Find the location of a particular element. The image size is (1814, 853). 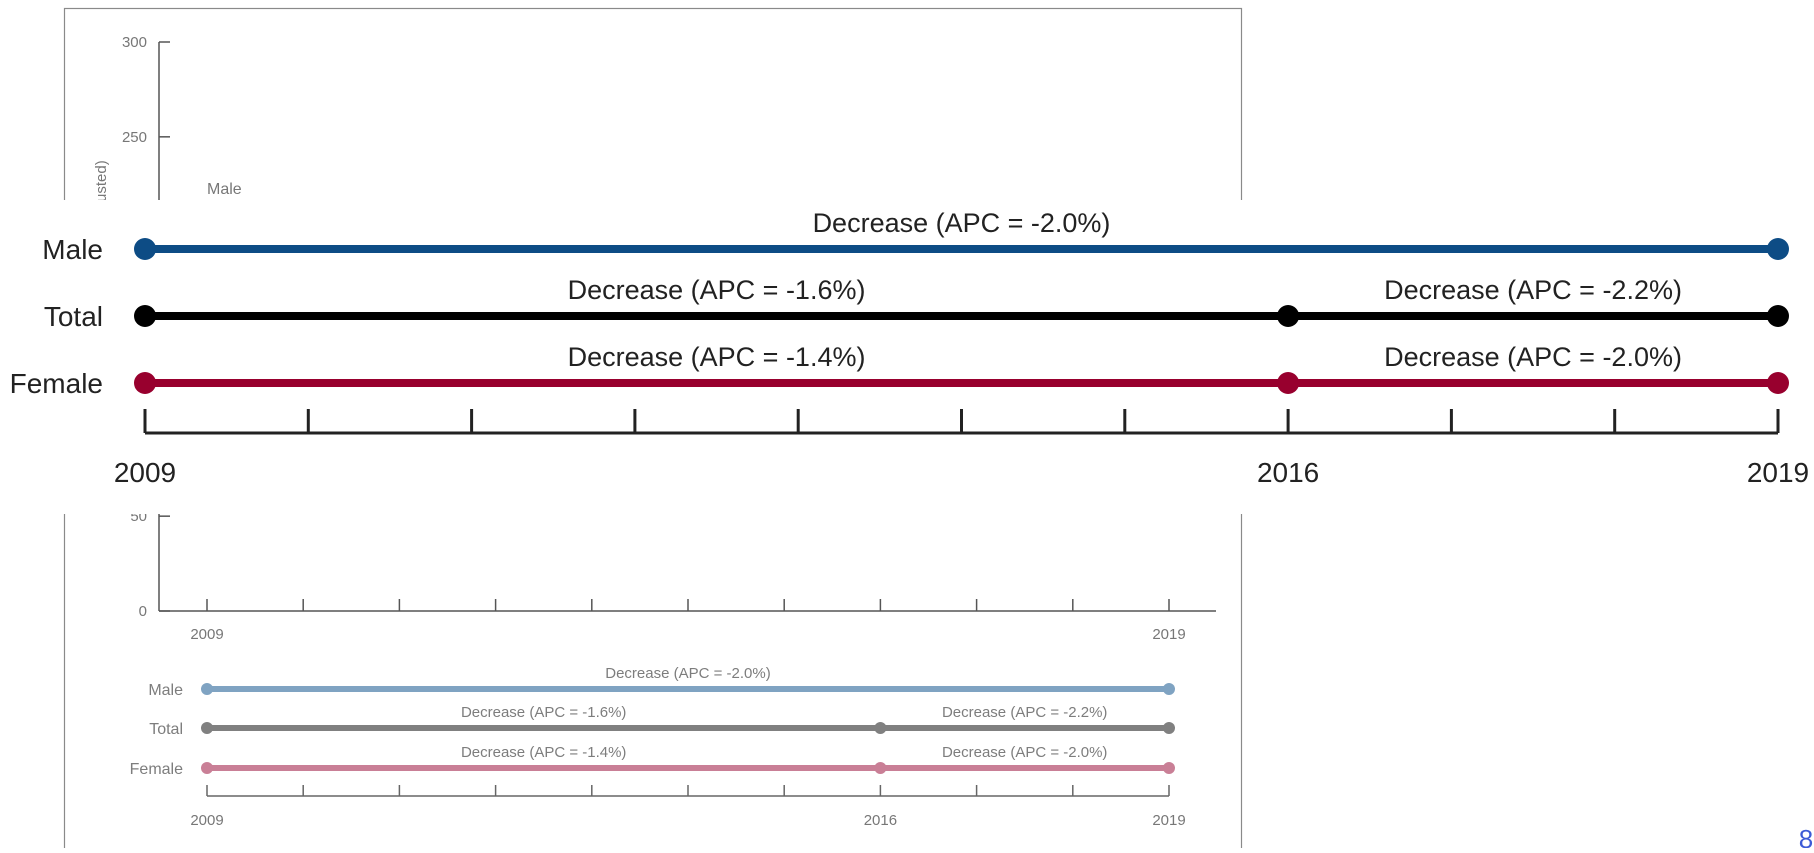

background-y-tick-label-300: 300 is located at coordinates (134, 42).